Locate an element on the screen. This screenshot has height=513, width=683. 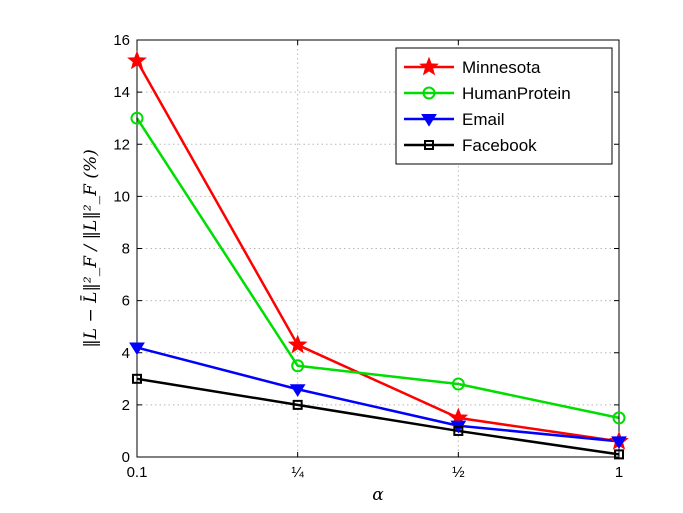
y-tick-label: 0 is located at coordinates (126, 457).